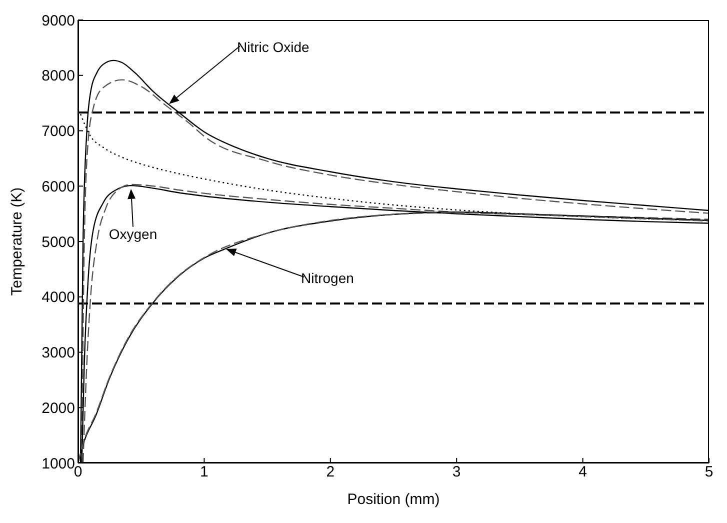  I want to click on y-tick-label: 4000, so click(58, 297).